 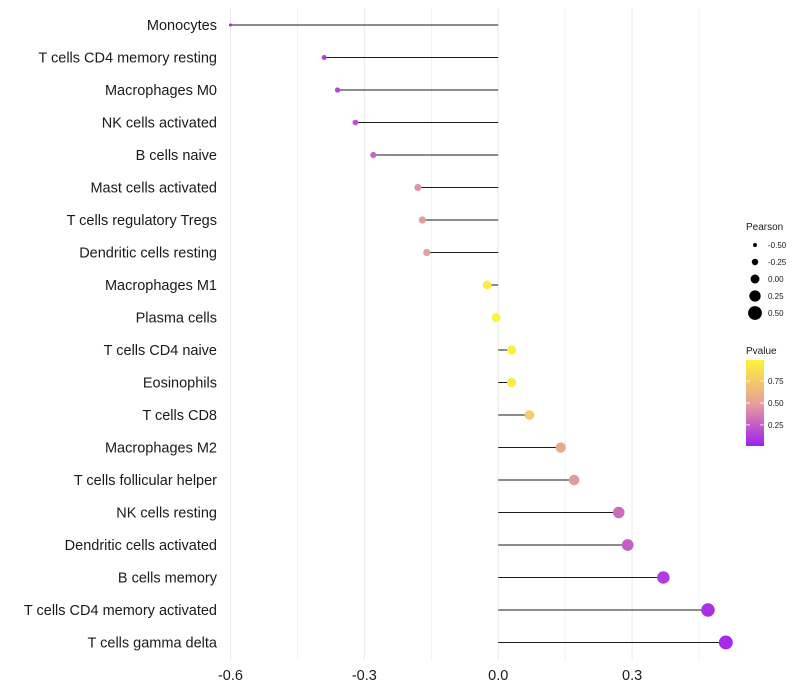 What do you see at coordinates (161, 91) in the screenshot?
I see `category-label: Macrophages M0` at bounding box center [161, 91].